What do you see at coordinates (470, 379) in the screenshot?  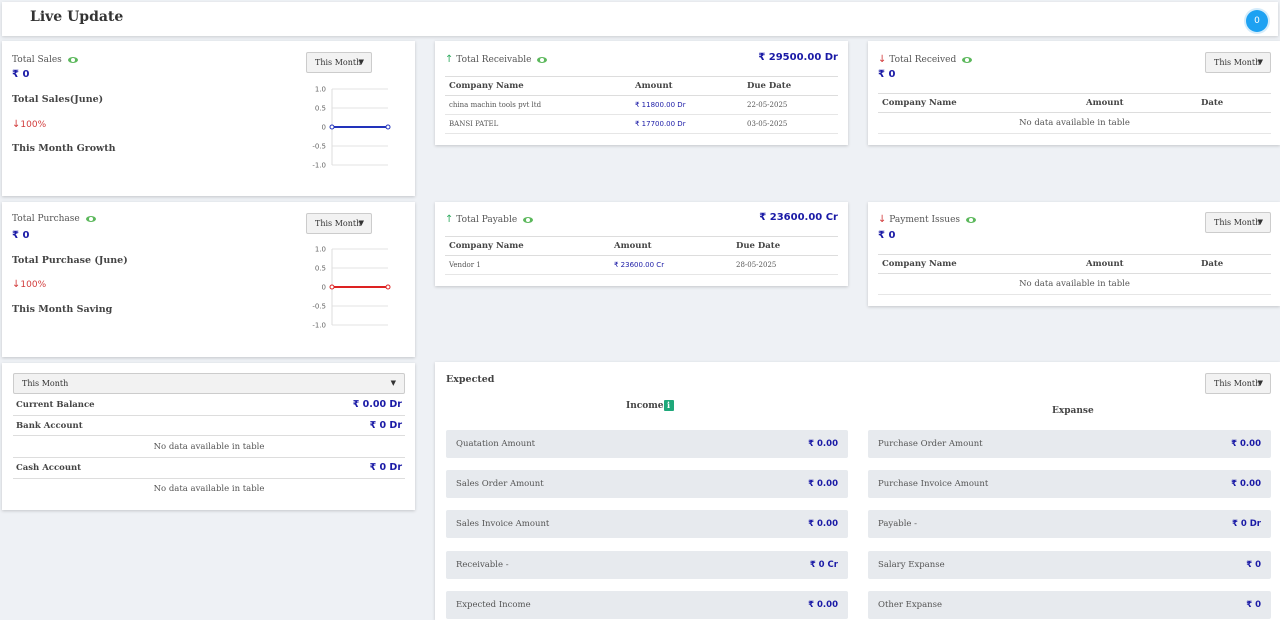 I see `expected-title: Expected` at bounding box center [470, 379].